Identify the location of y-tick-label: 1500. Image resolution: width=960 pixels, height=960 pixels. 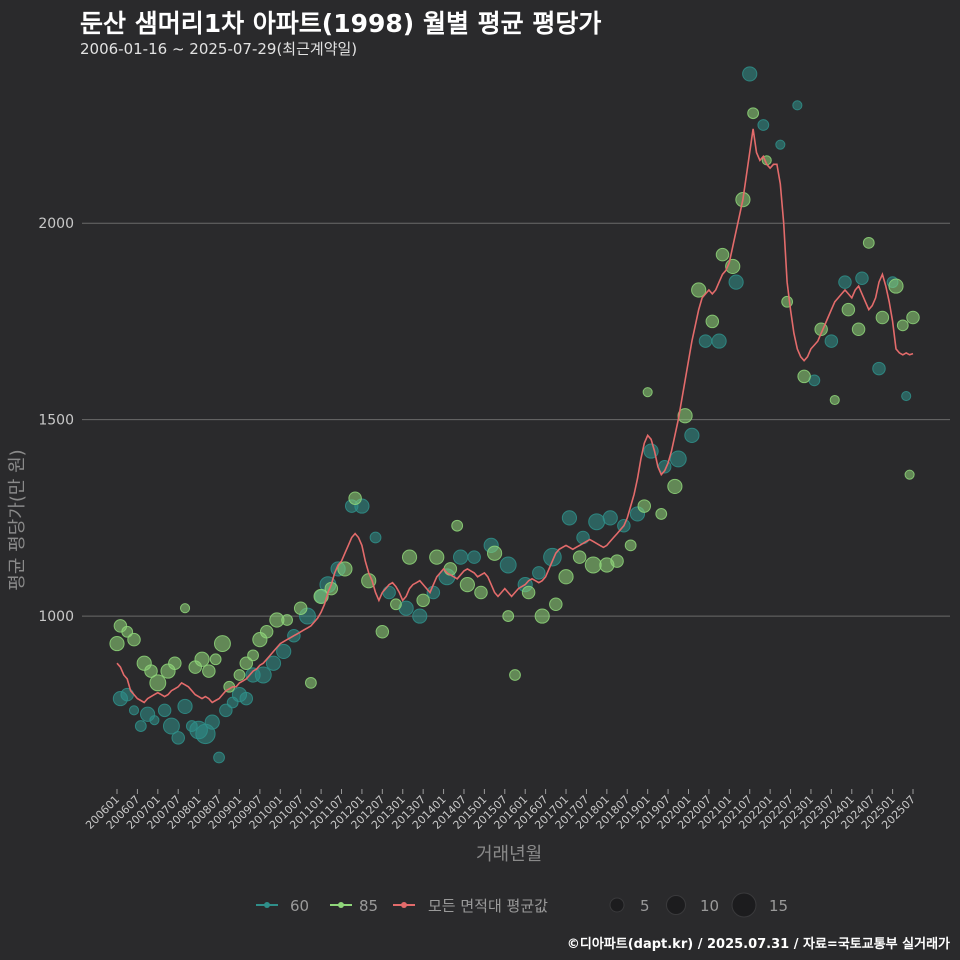
(56, 421).